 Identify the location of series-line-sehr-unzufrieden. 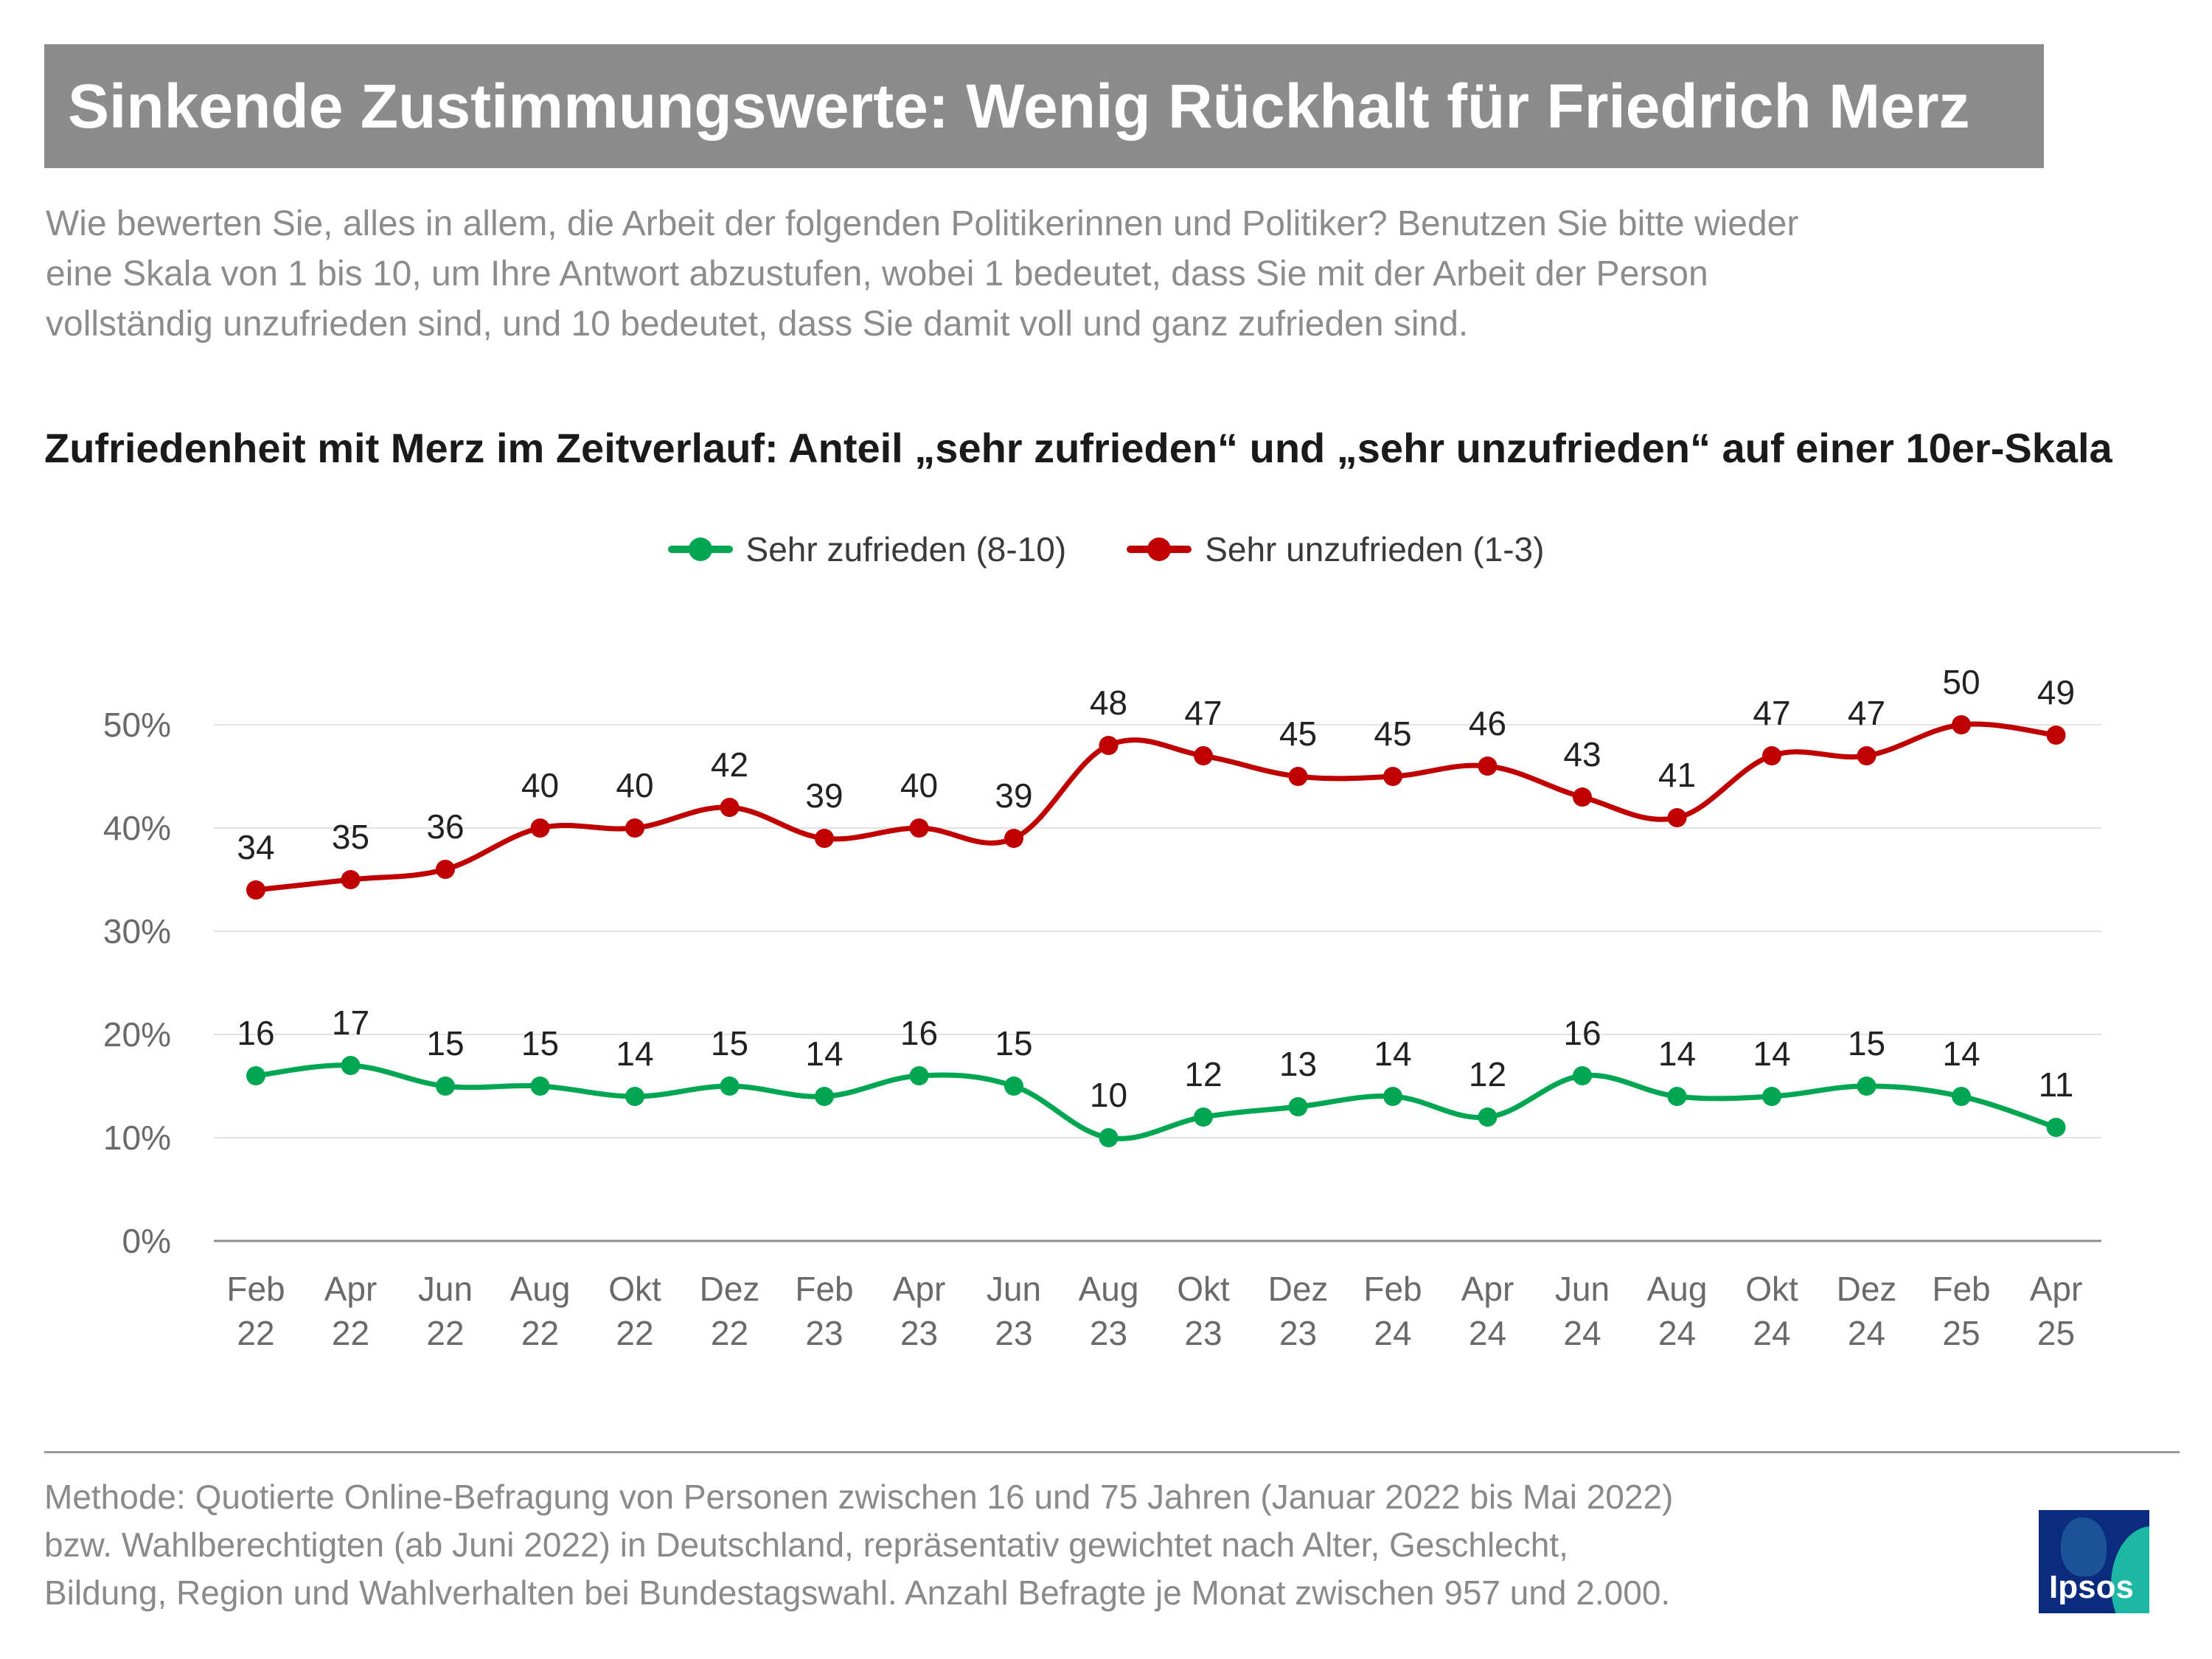
(1156, 807).